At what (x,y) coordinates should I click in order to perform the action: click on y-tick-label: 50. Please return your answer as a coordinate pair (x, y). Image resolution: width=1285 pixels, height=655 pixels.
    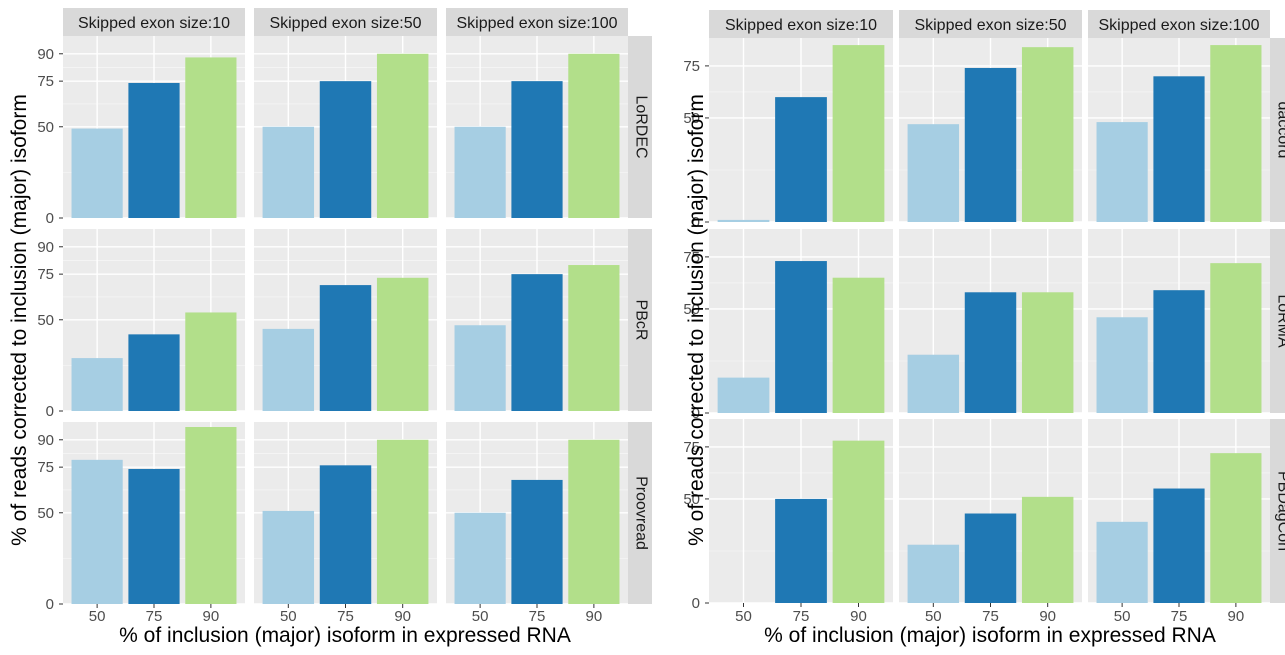
    Looking at the image, I should click on (45, 127).